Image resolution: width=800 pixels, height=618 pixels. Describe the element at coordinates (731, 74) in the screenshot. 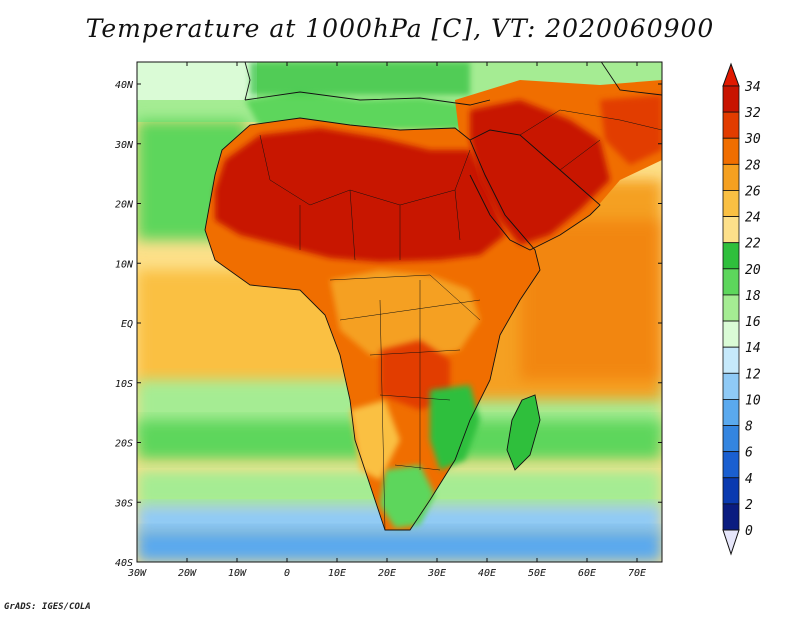

I see `colorbar-top-arrow` at that location.